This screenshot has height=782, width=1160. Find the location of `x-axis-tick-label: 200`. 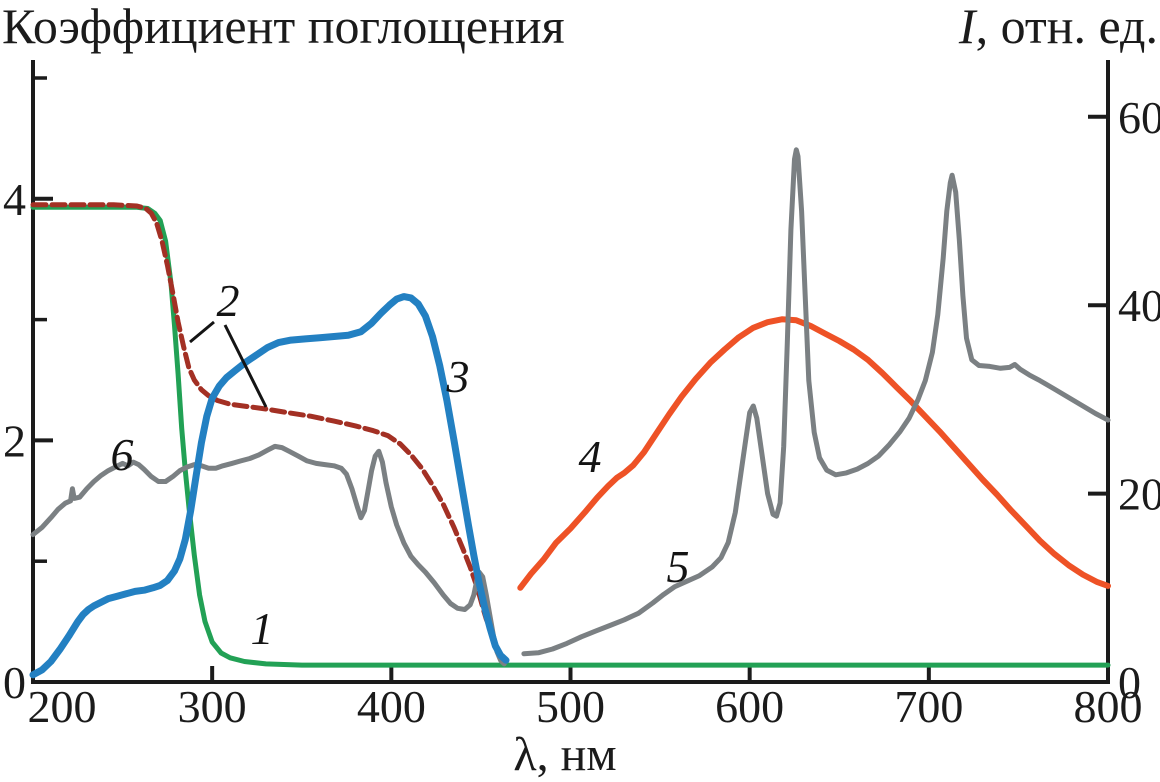

x-axis-tick-label: 200 is located at coordinates (62, 706).